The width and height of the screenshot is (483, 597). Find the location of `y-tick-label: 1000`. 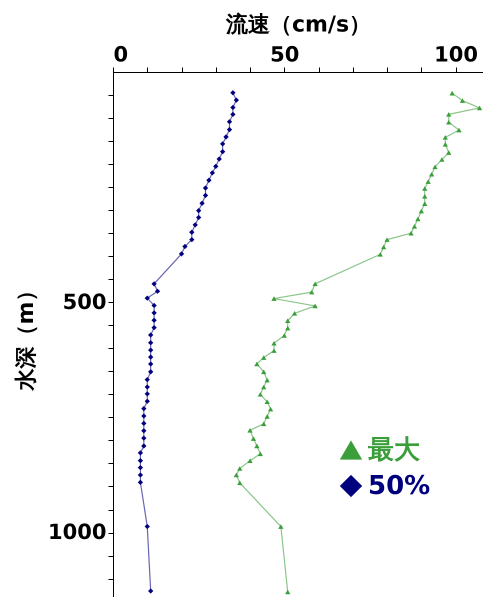

y-tick-label: 1000 is located at coordinates (77, 532).